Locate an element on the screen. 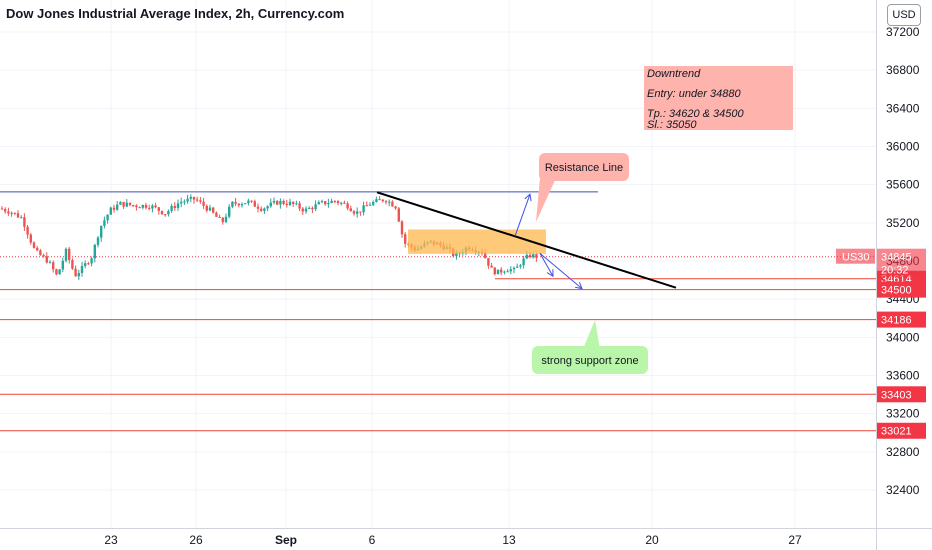  consolidation-box is located at coordinates (477, 241).